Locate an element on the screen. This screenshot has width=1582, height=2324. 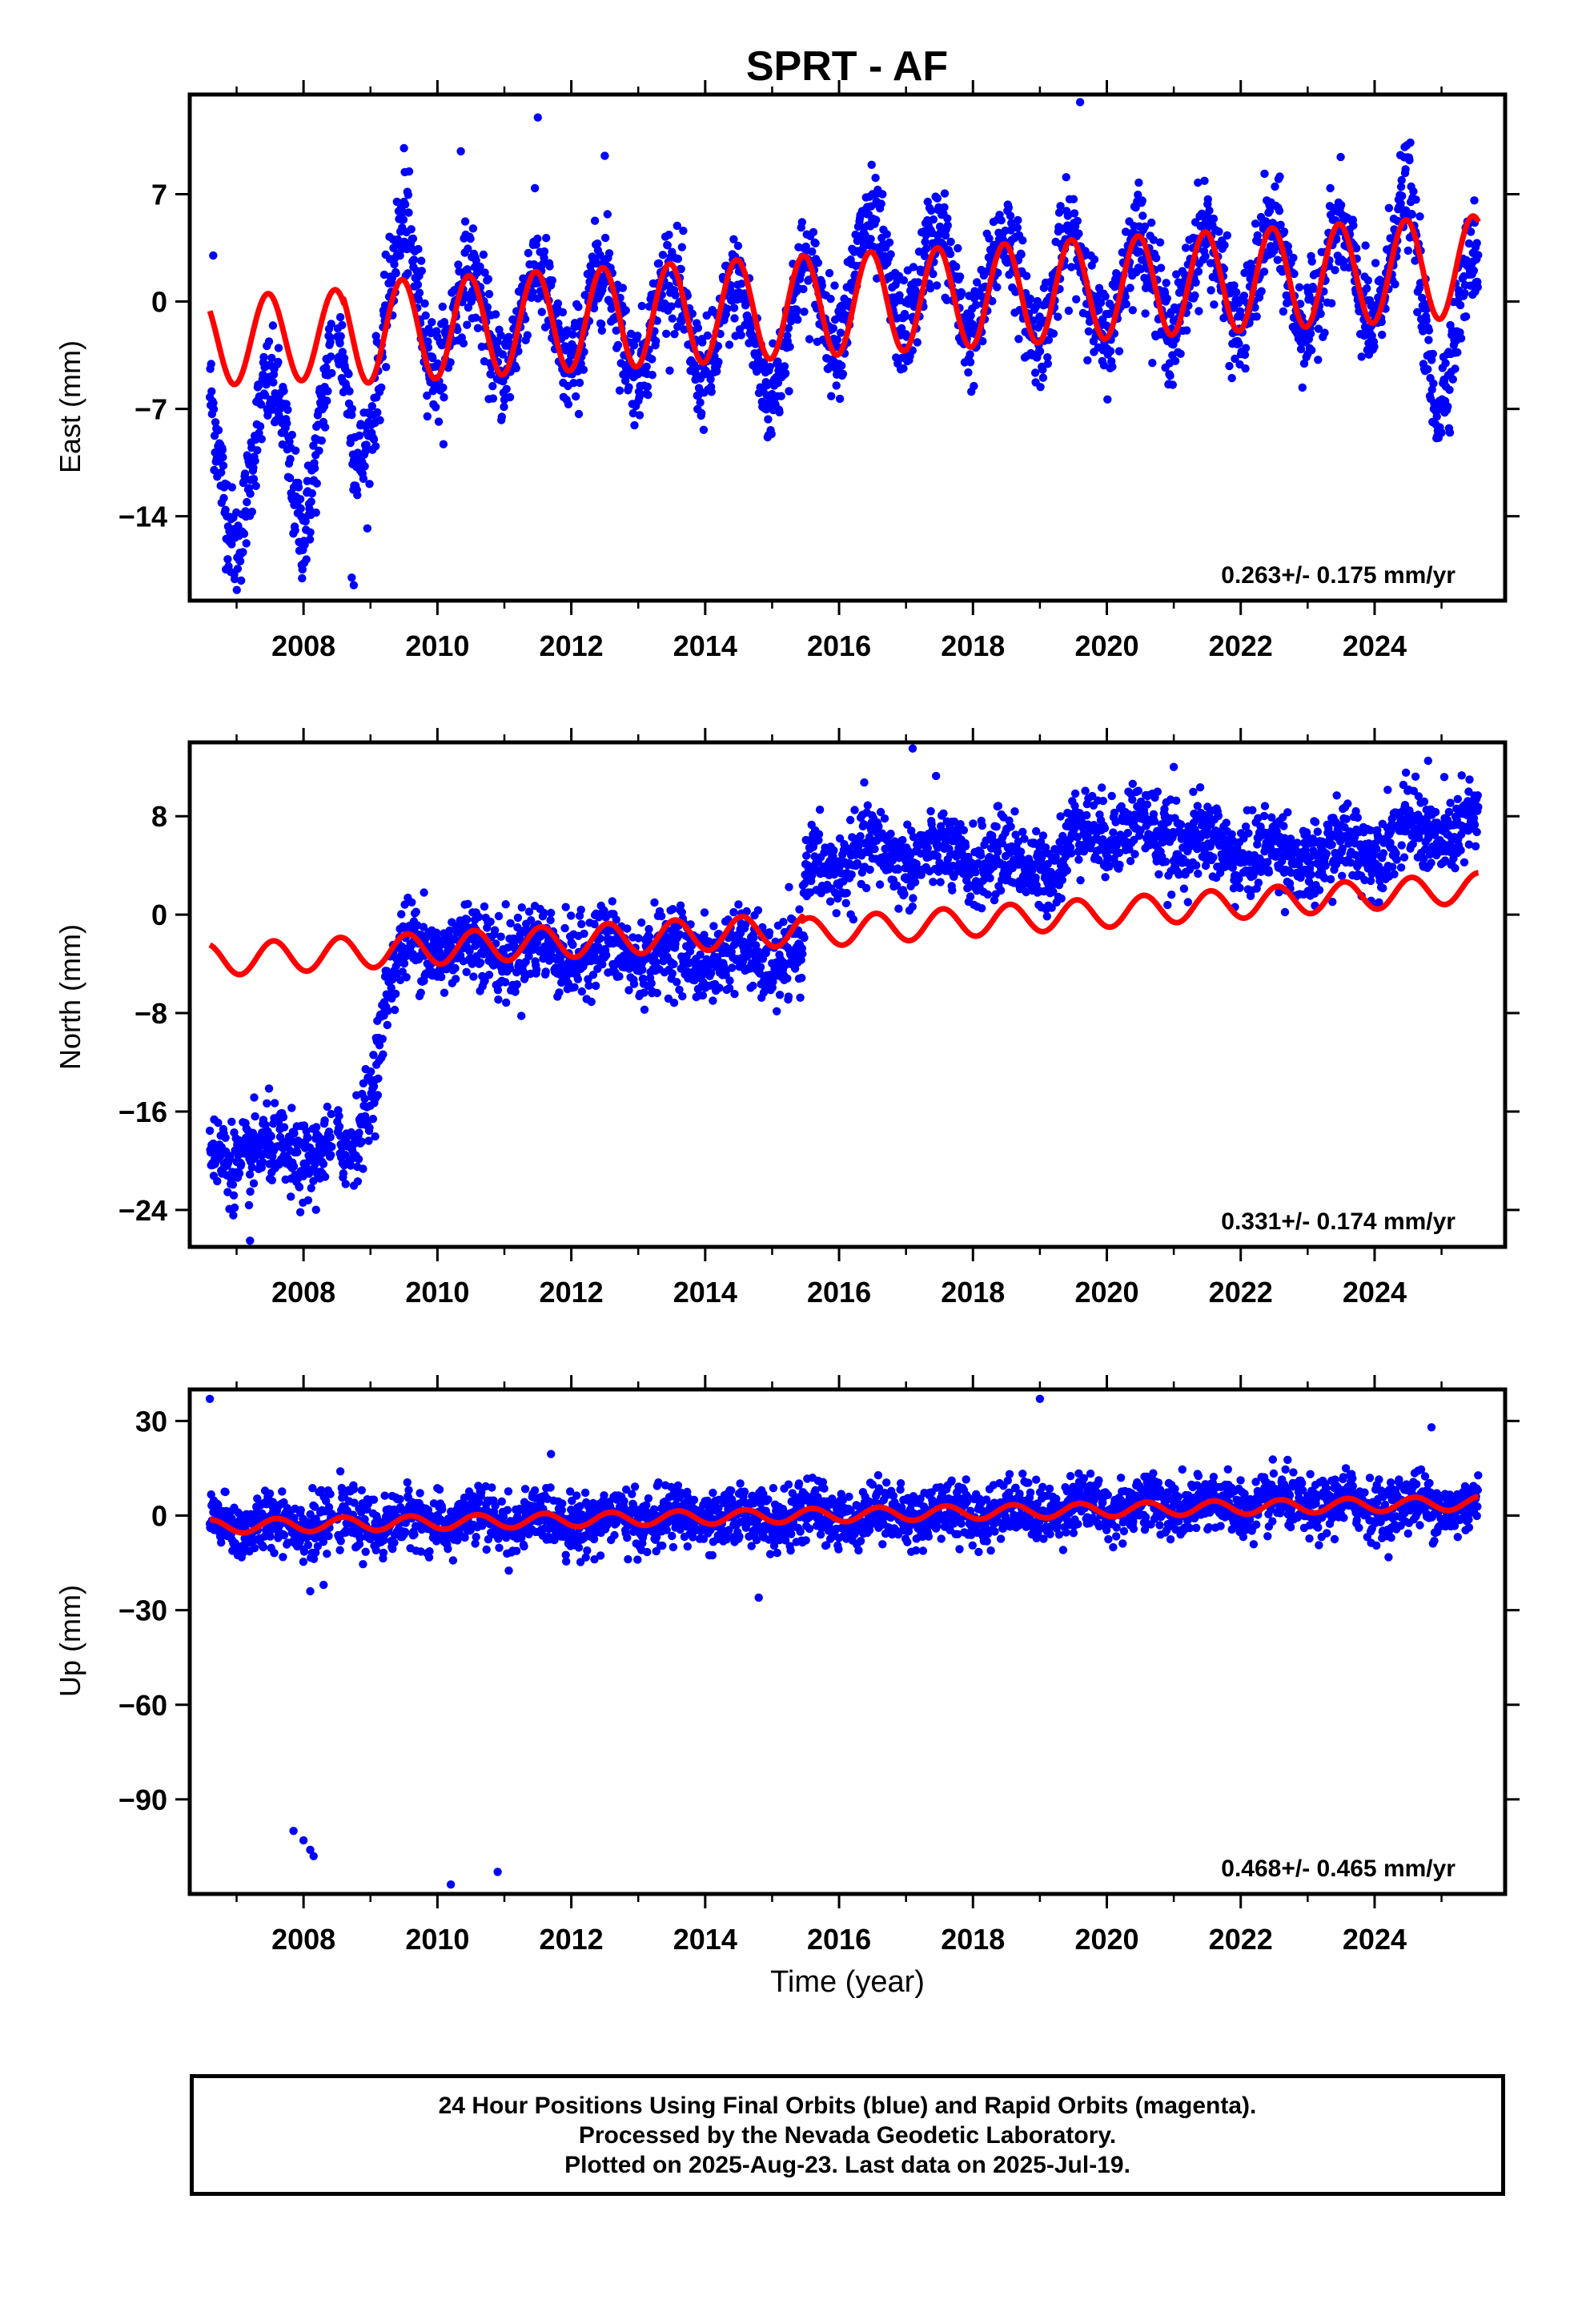
y-tick-label: −14 is located at coordinates (142, 517).